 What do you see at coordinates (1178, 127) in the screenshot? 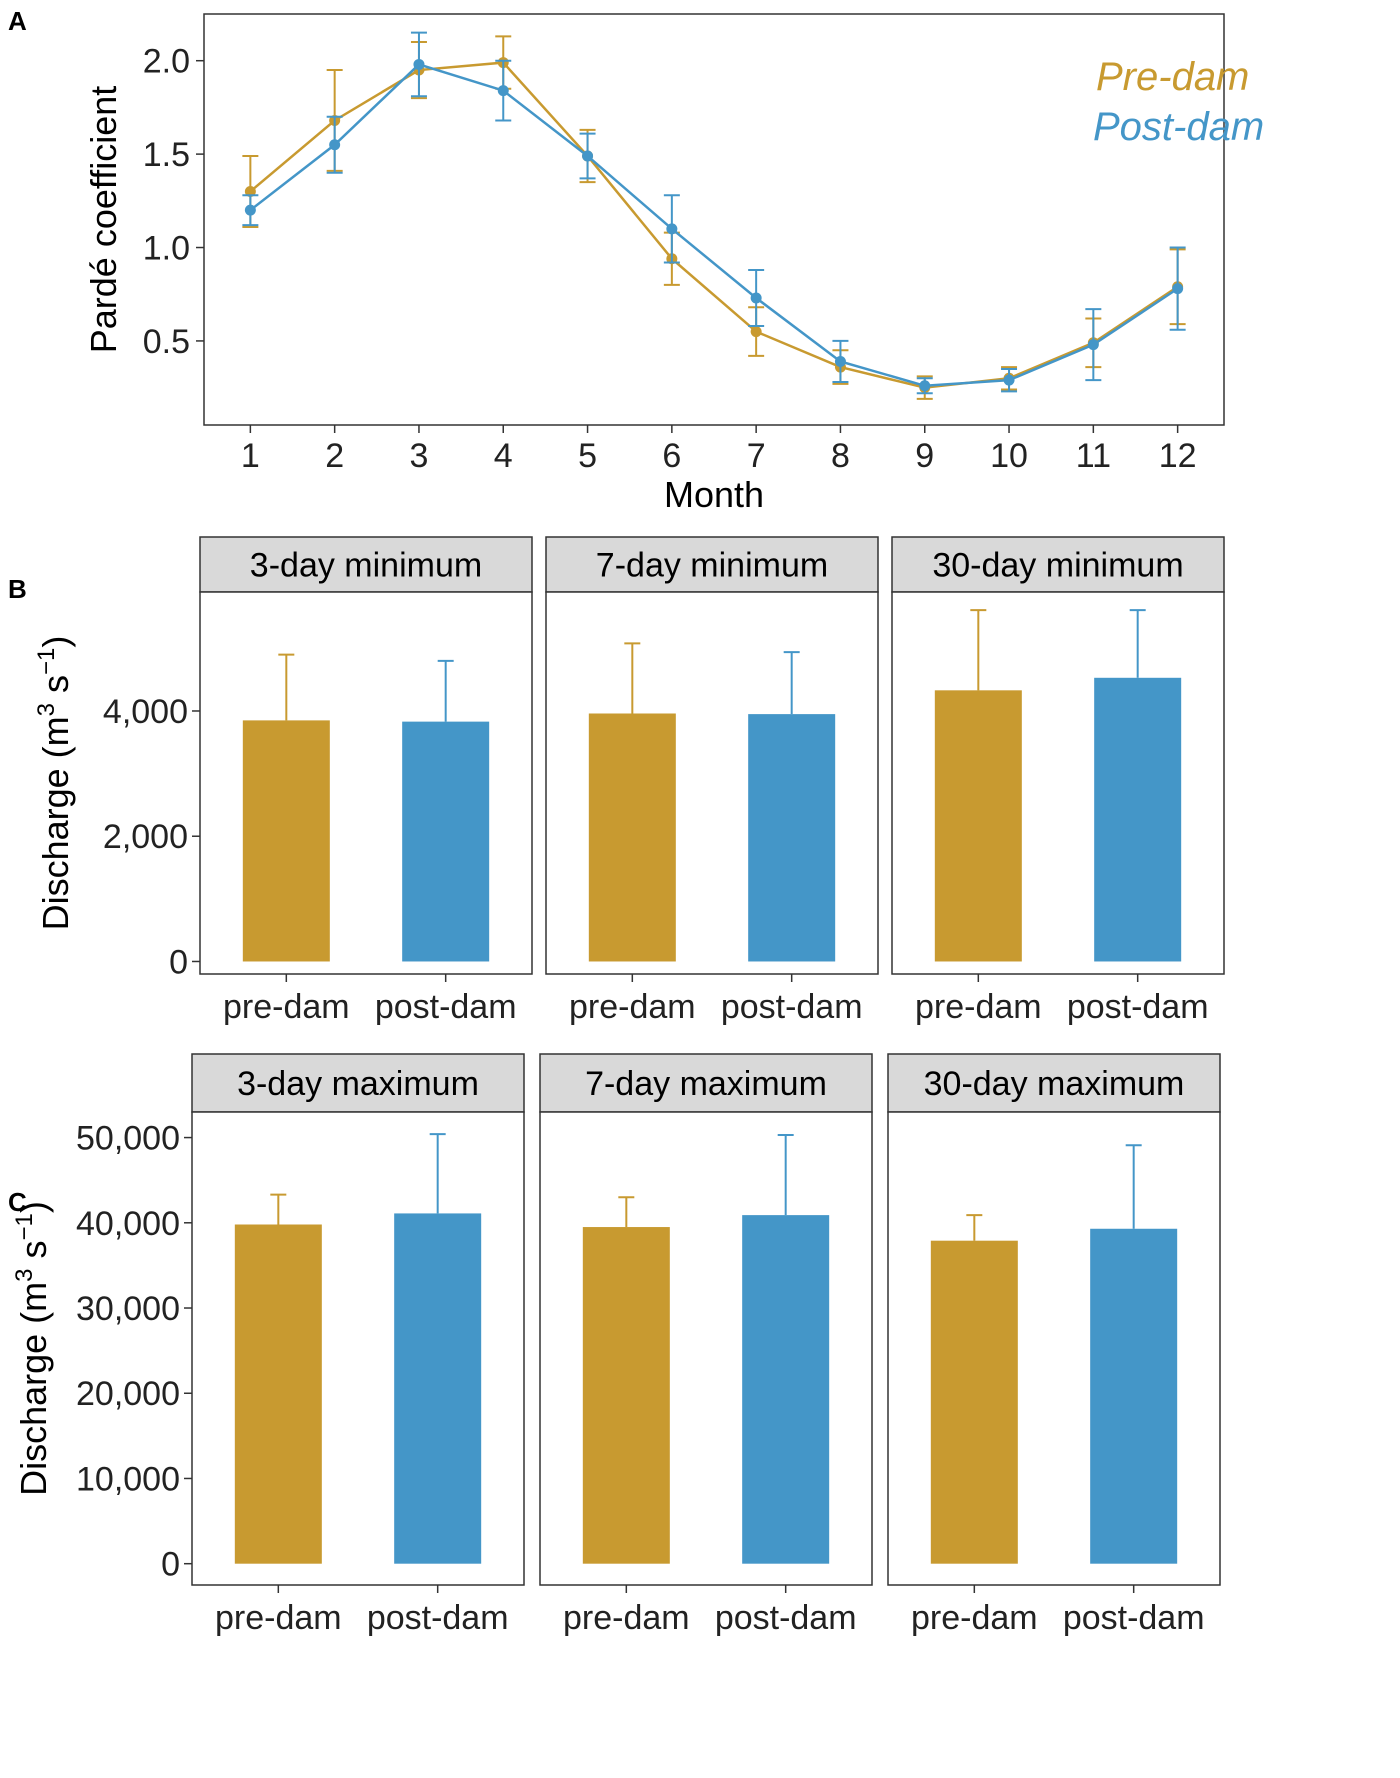
I see `legend-post-dam: Post-dam` at bounding box center [1178, 127].